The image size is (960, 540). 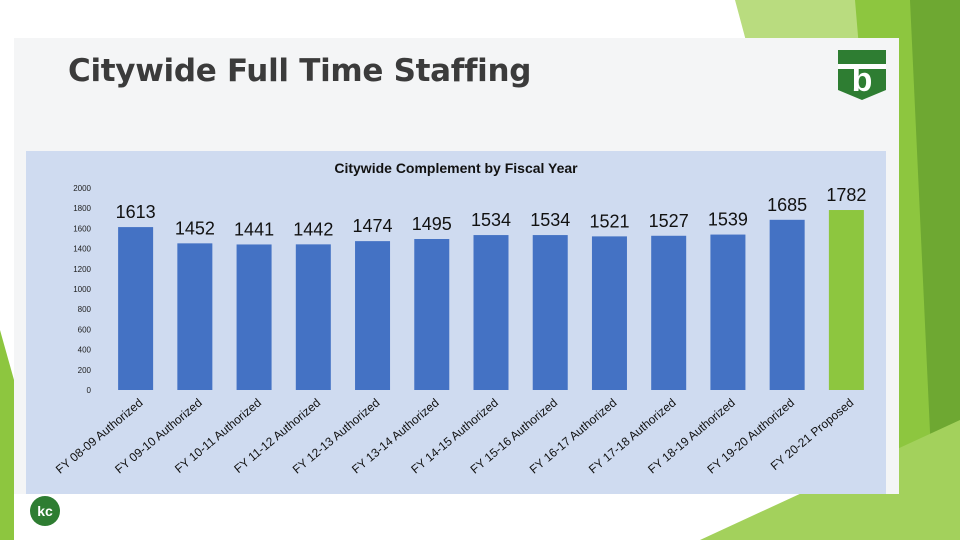 What do you see at coordinates (82, 269) in the screenshot?
I see `y-tick-label: 1200` at bounding box center [82, 269].